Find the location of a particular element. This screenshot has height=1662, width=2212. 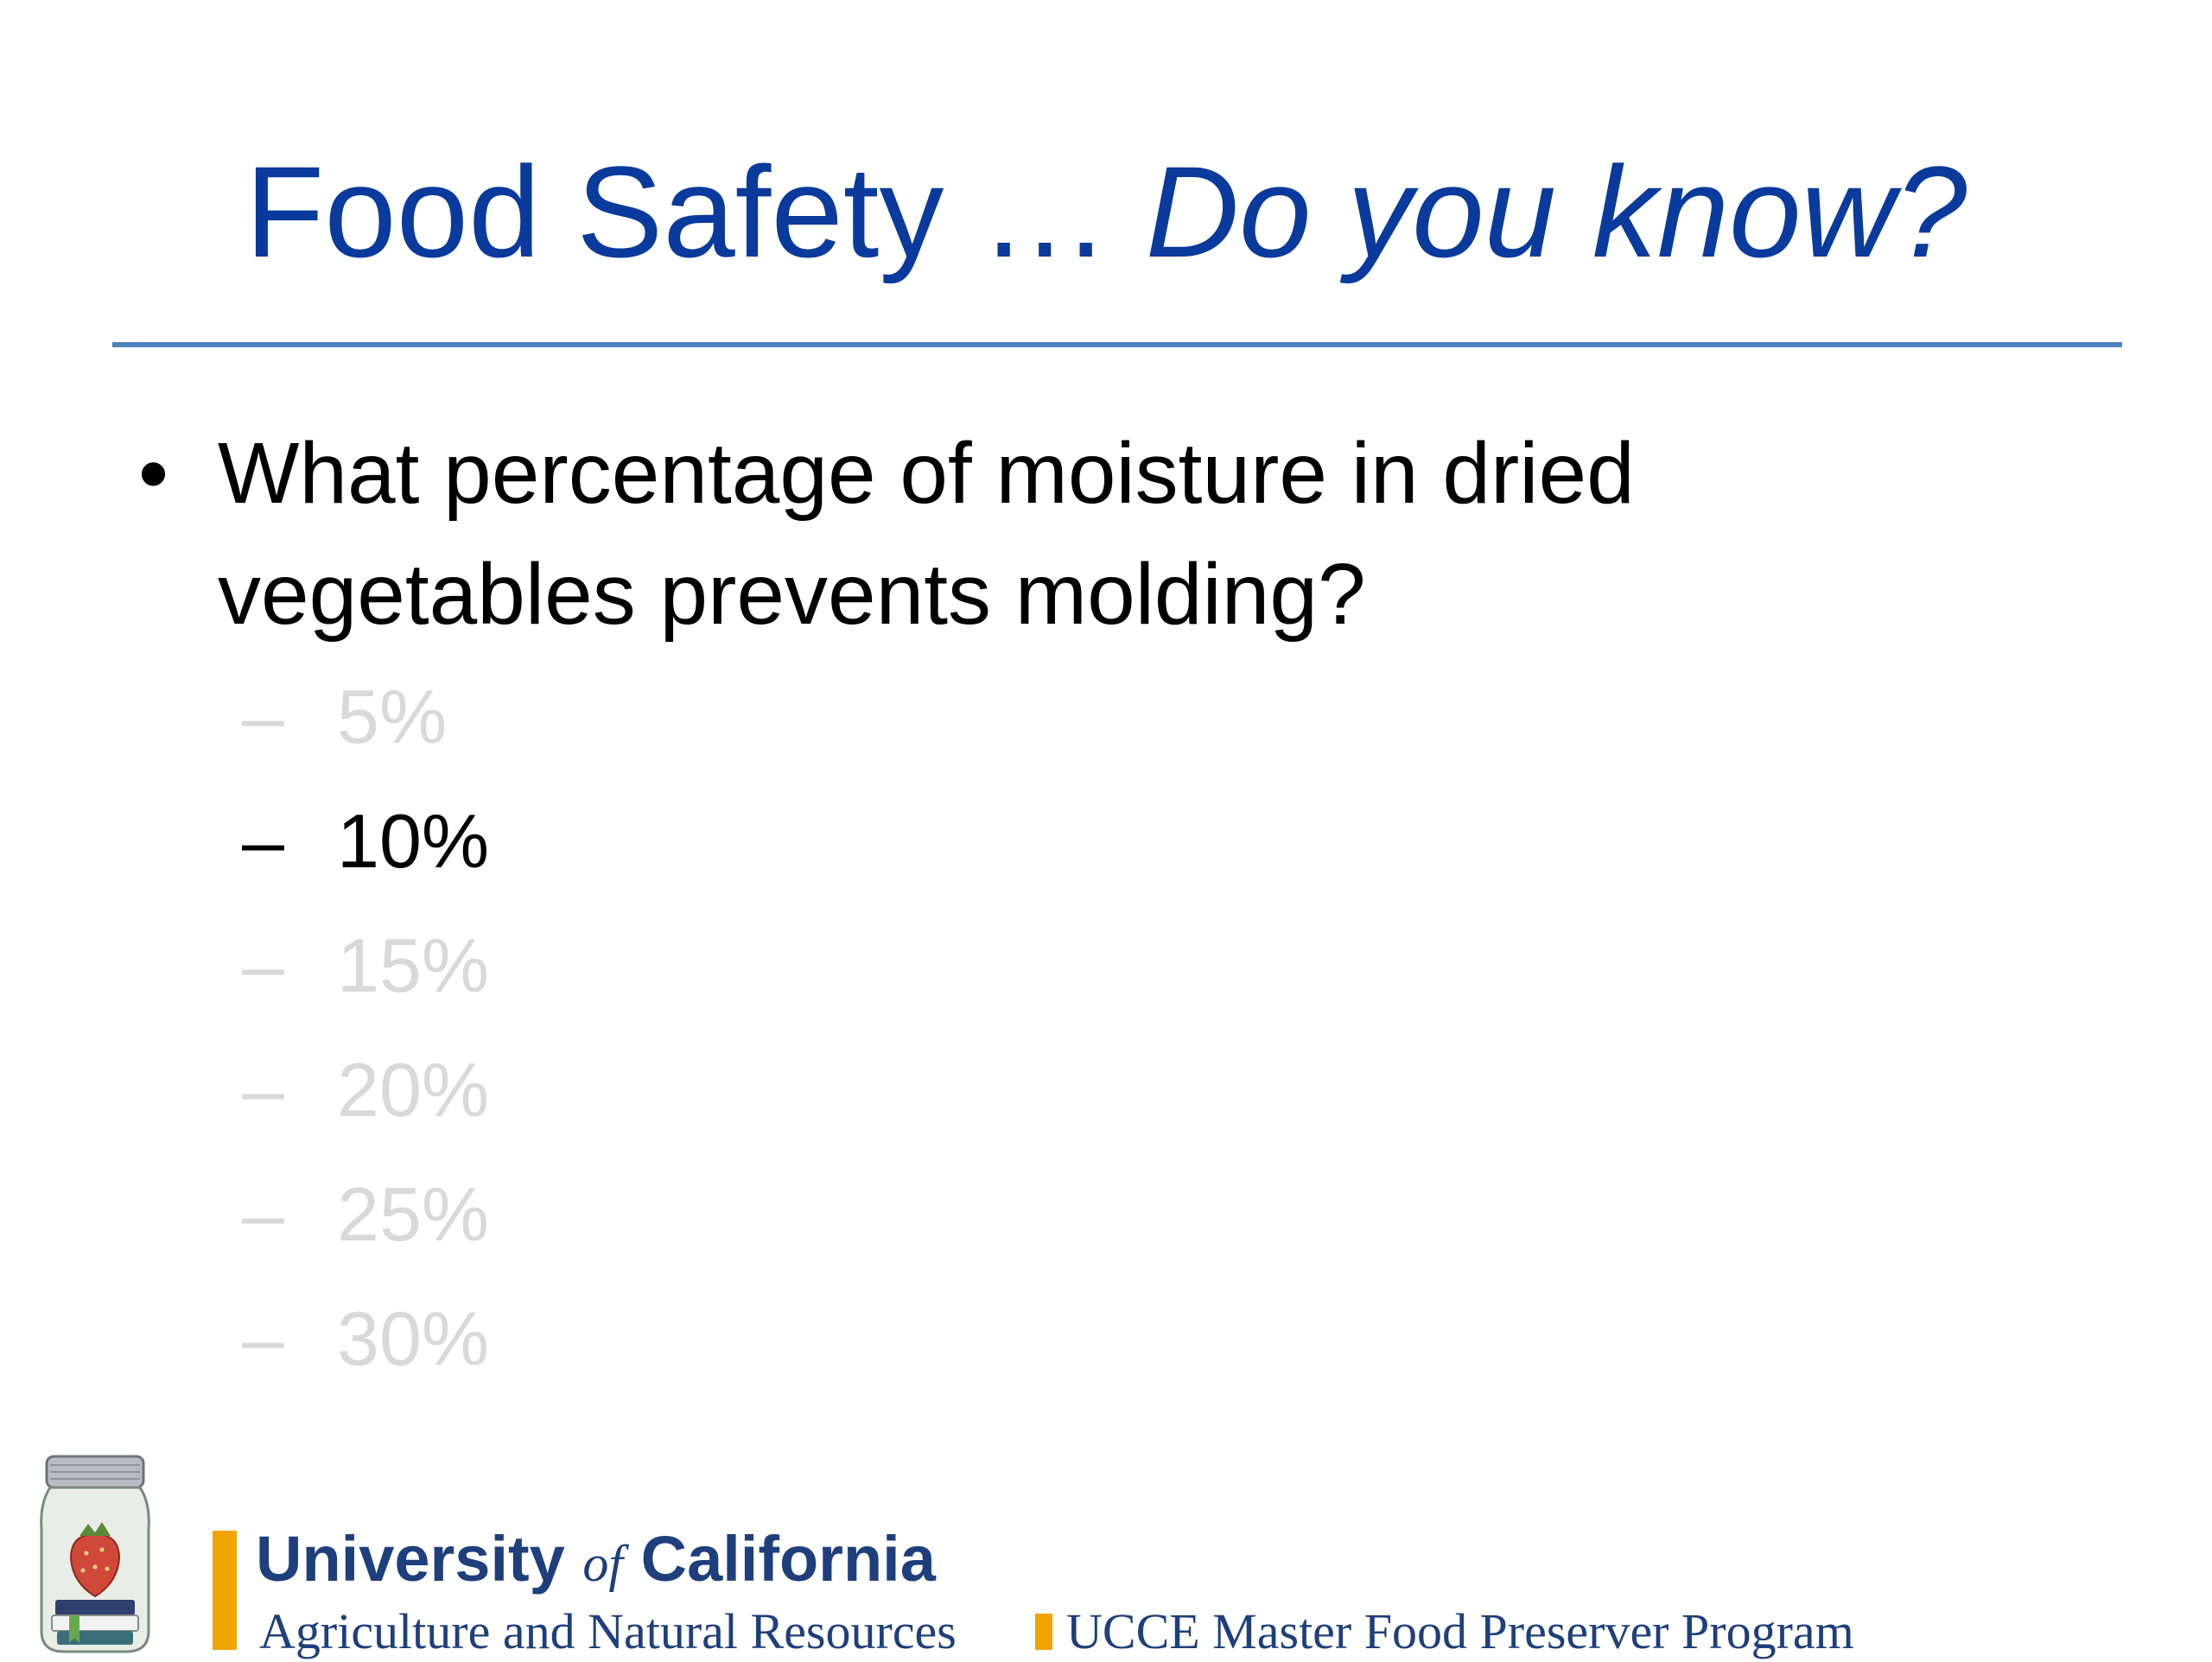

answer-option: –10% is located at coordinates (365, 852).